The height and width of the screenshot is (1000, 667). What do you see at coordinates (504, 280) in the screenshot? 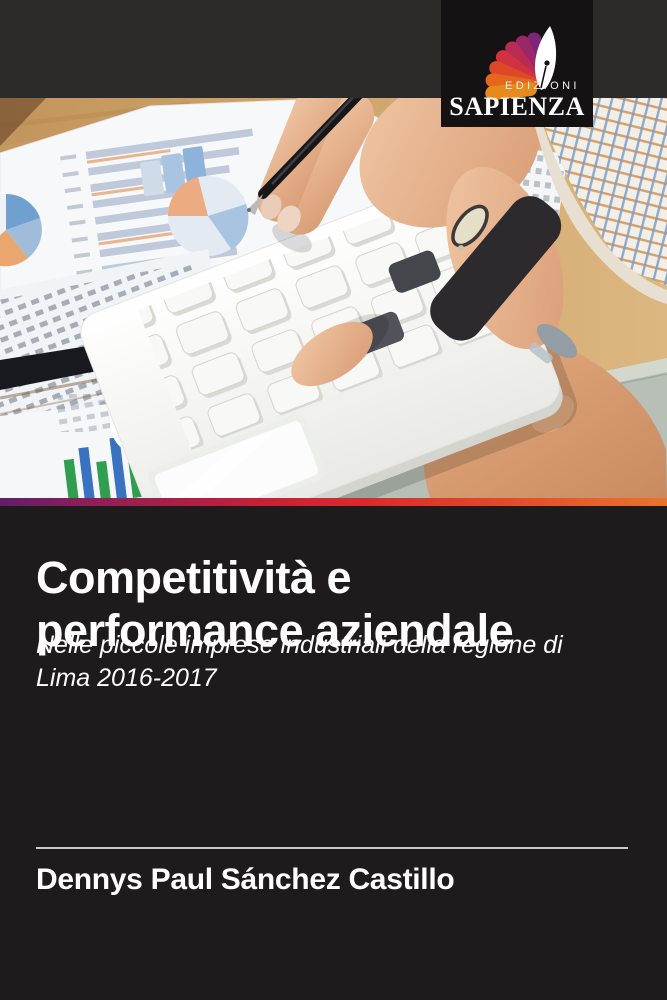
I see `watch-graphic` at bounding box center [504, 280].